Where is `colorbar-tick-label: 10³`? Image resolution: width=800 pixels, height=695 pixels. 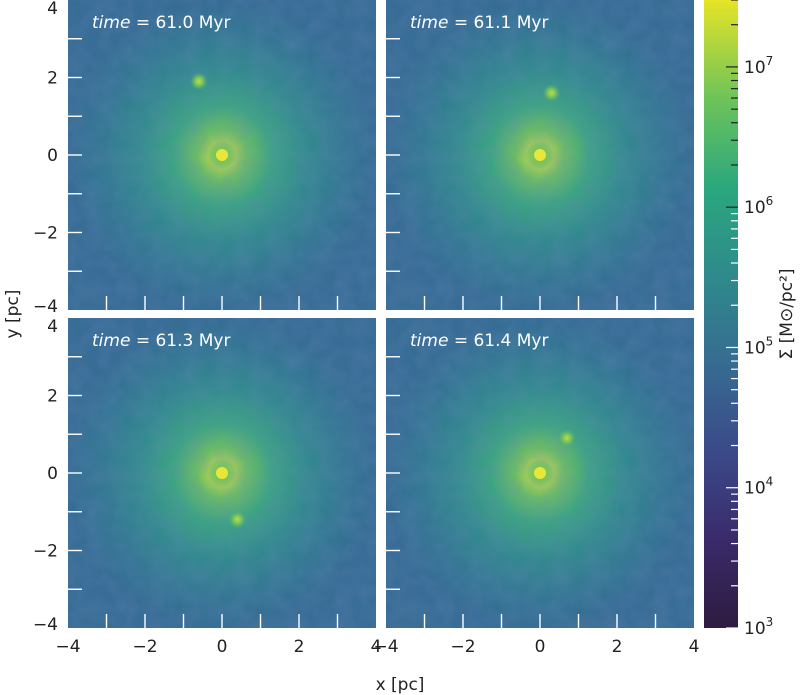
colorbar-tick-label: 10³ is located at coordinates (758, 627).